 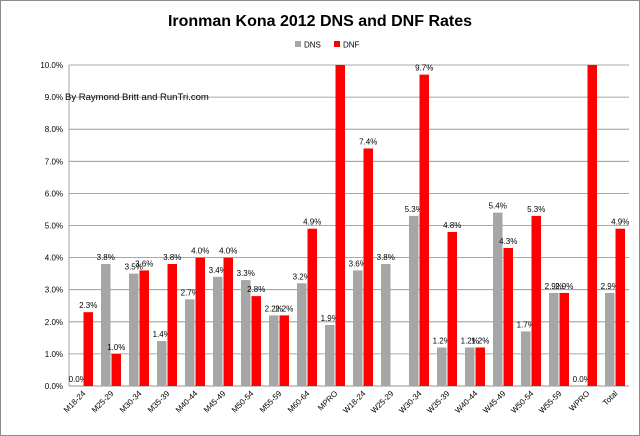 What do you see at coordinates (330, 318) in the screenshot?
I see `data-label-dns: 1.9%` at bounding box center [330, 318].